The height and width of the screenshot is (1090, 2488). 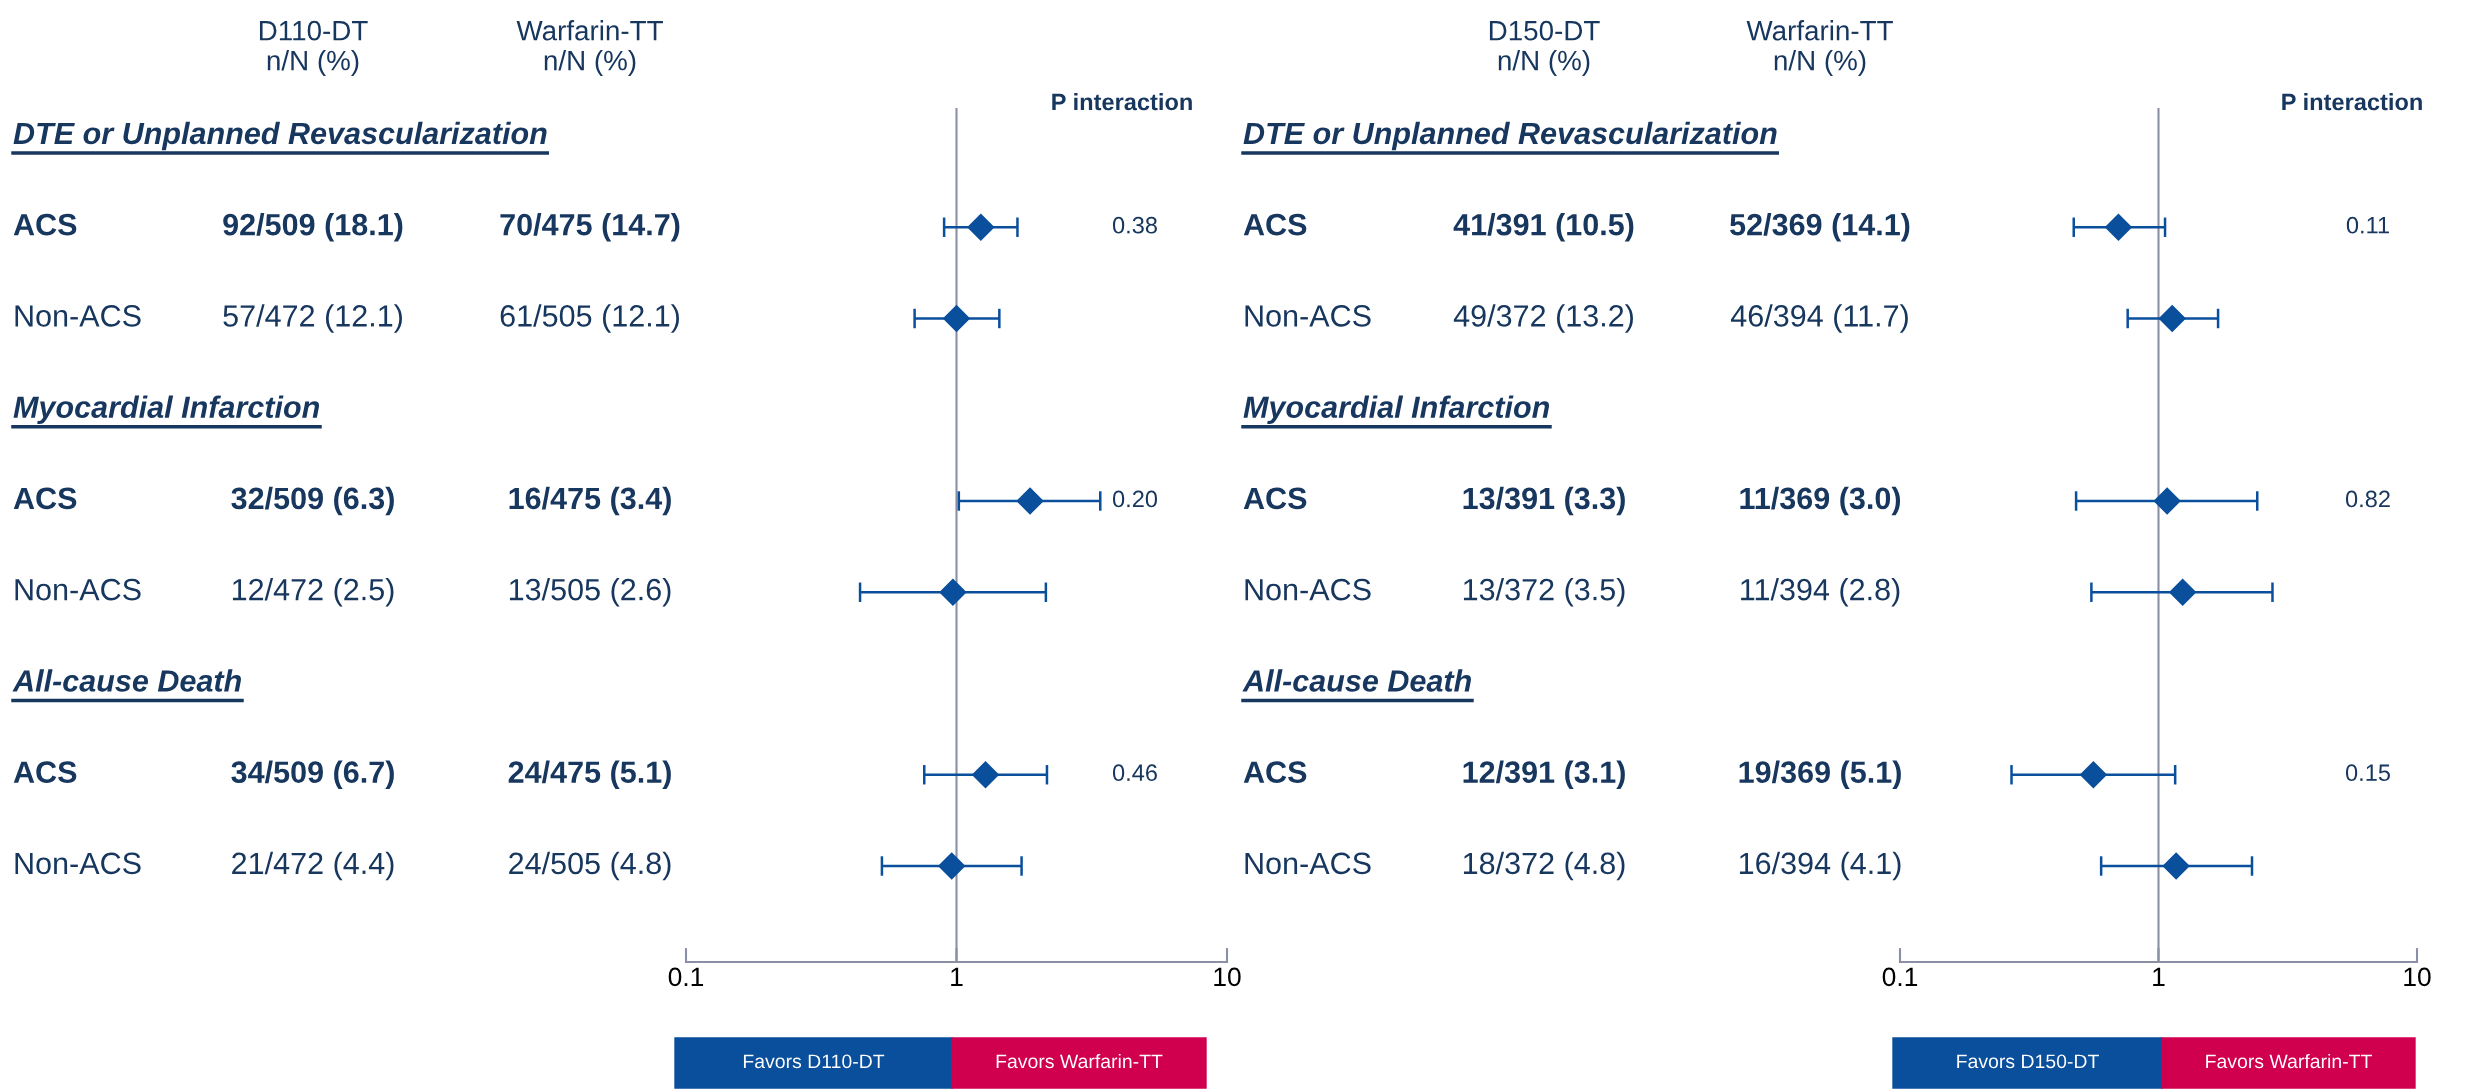 I want to click on annotation: 11/369 (3.0), so click(x=1820, y=501).